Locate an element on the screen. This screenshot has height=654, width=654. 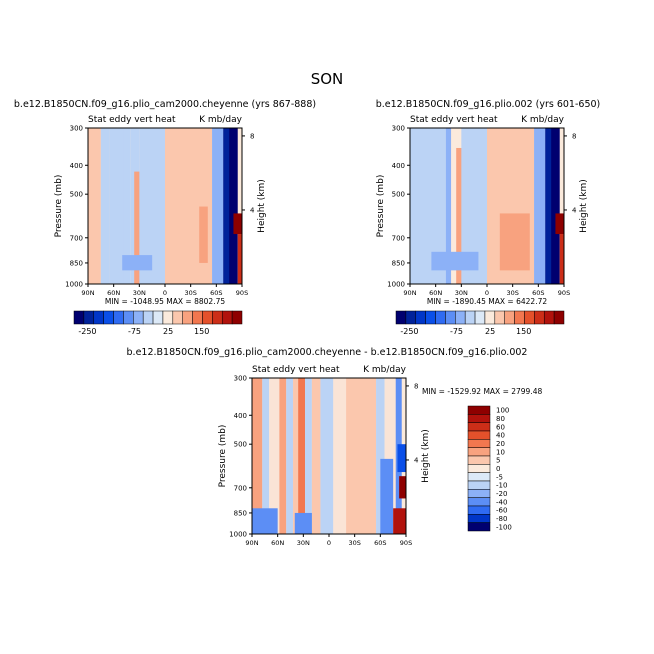
x-tick-label: 30S is located at coordinates (512, 293).